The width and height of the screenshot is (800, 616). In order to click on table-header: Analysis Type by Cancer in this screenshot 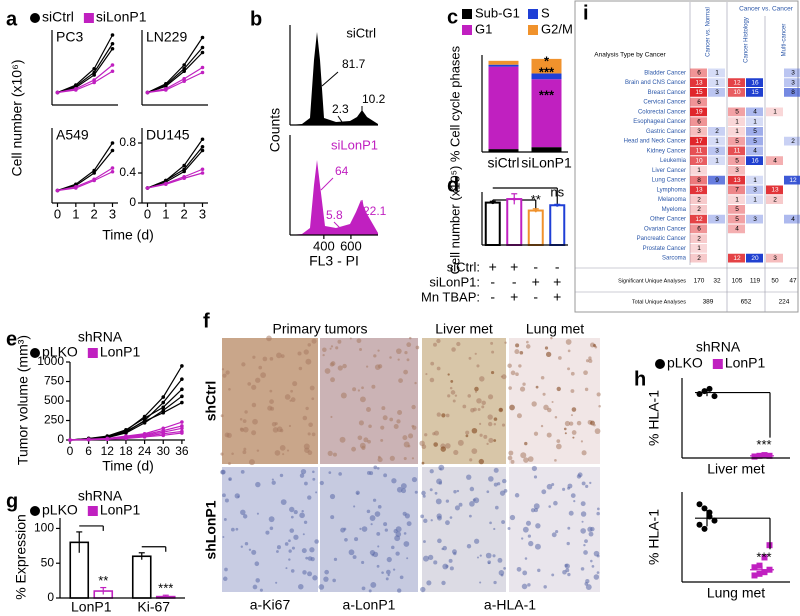, I will do `click(630, 55)`.